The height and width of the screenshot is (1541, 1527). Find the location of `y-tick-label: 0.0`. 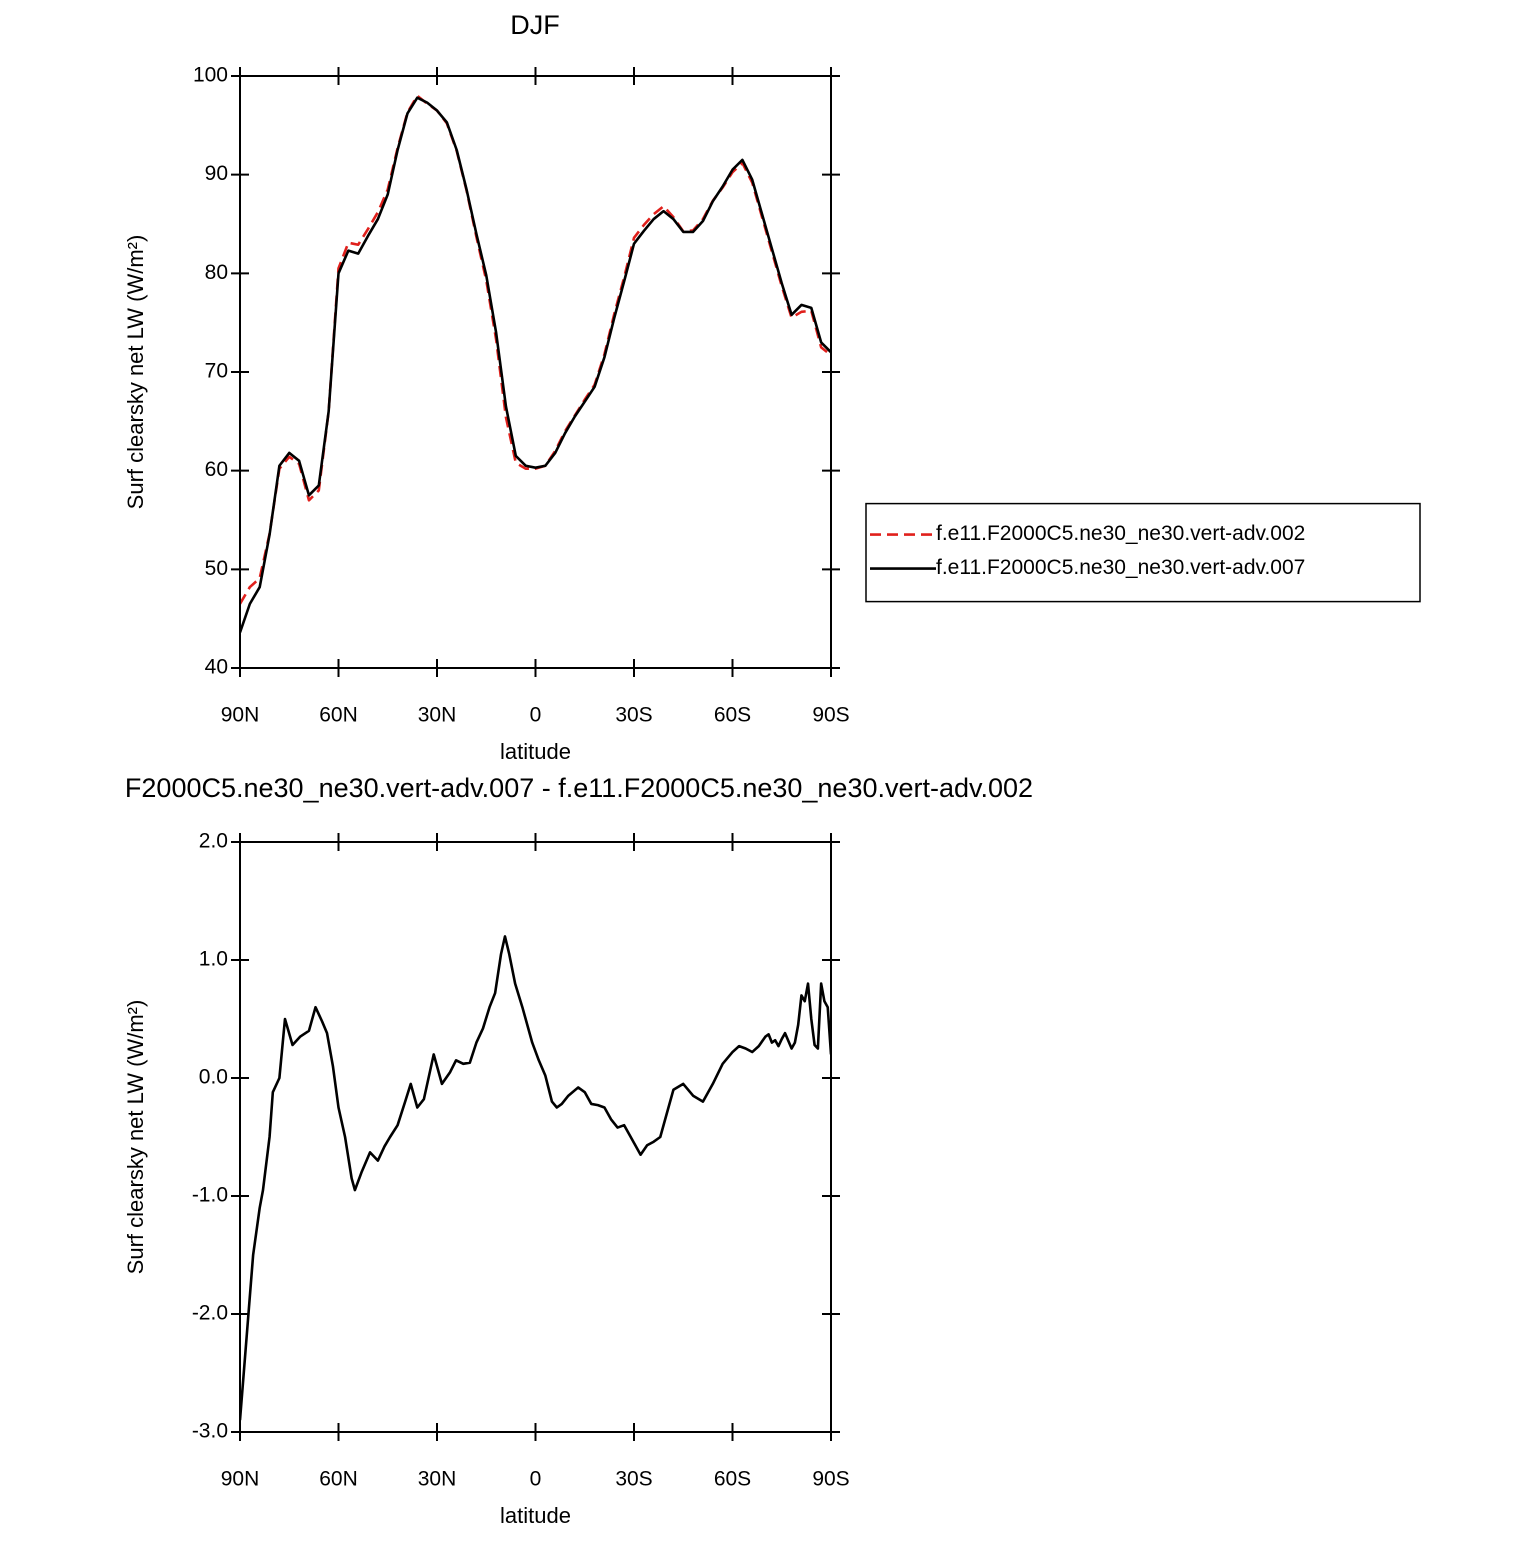

y-tick-label: 0.0 is located at coordinates (213, 1077).